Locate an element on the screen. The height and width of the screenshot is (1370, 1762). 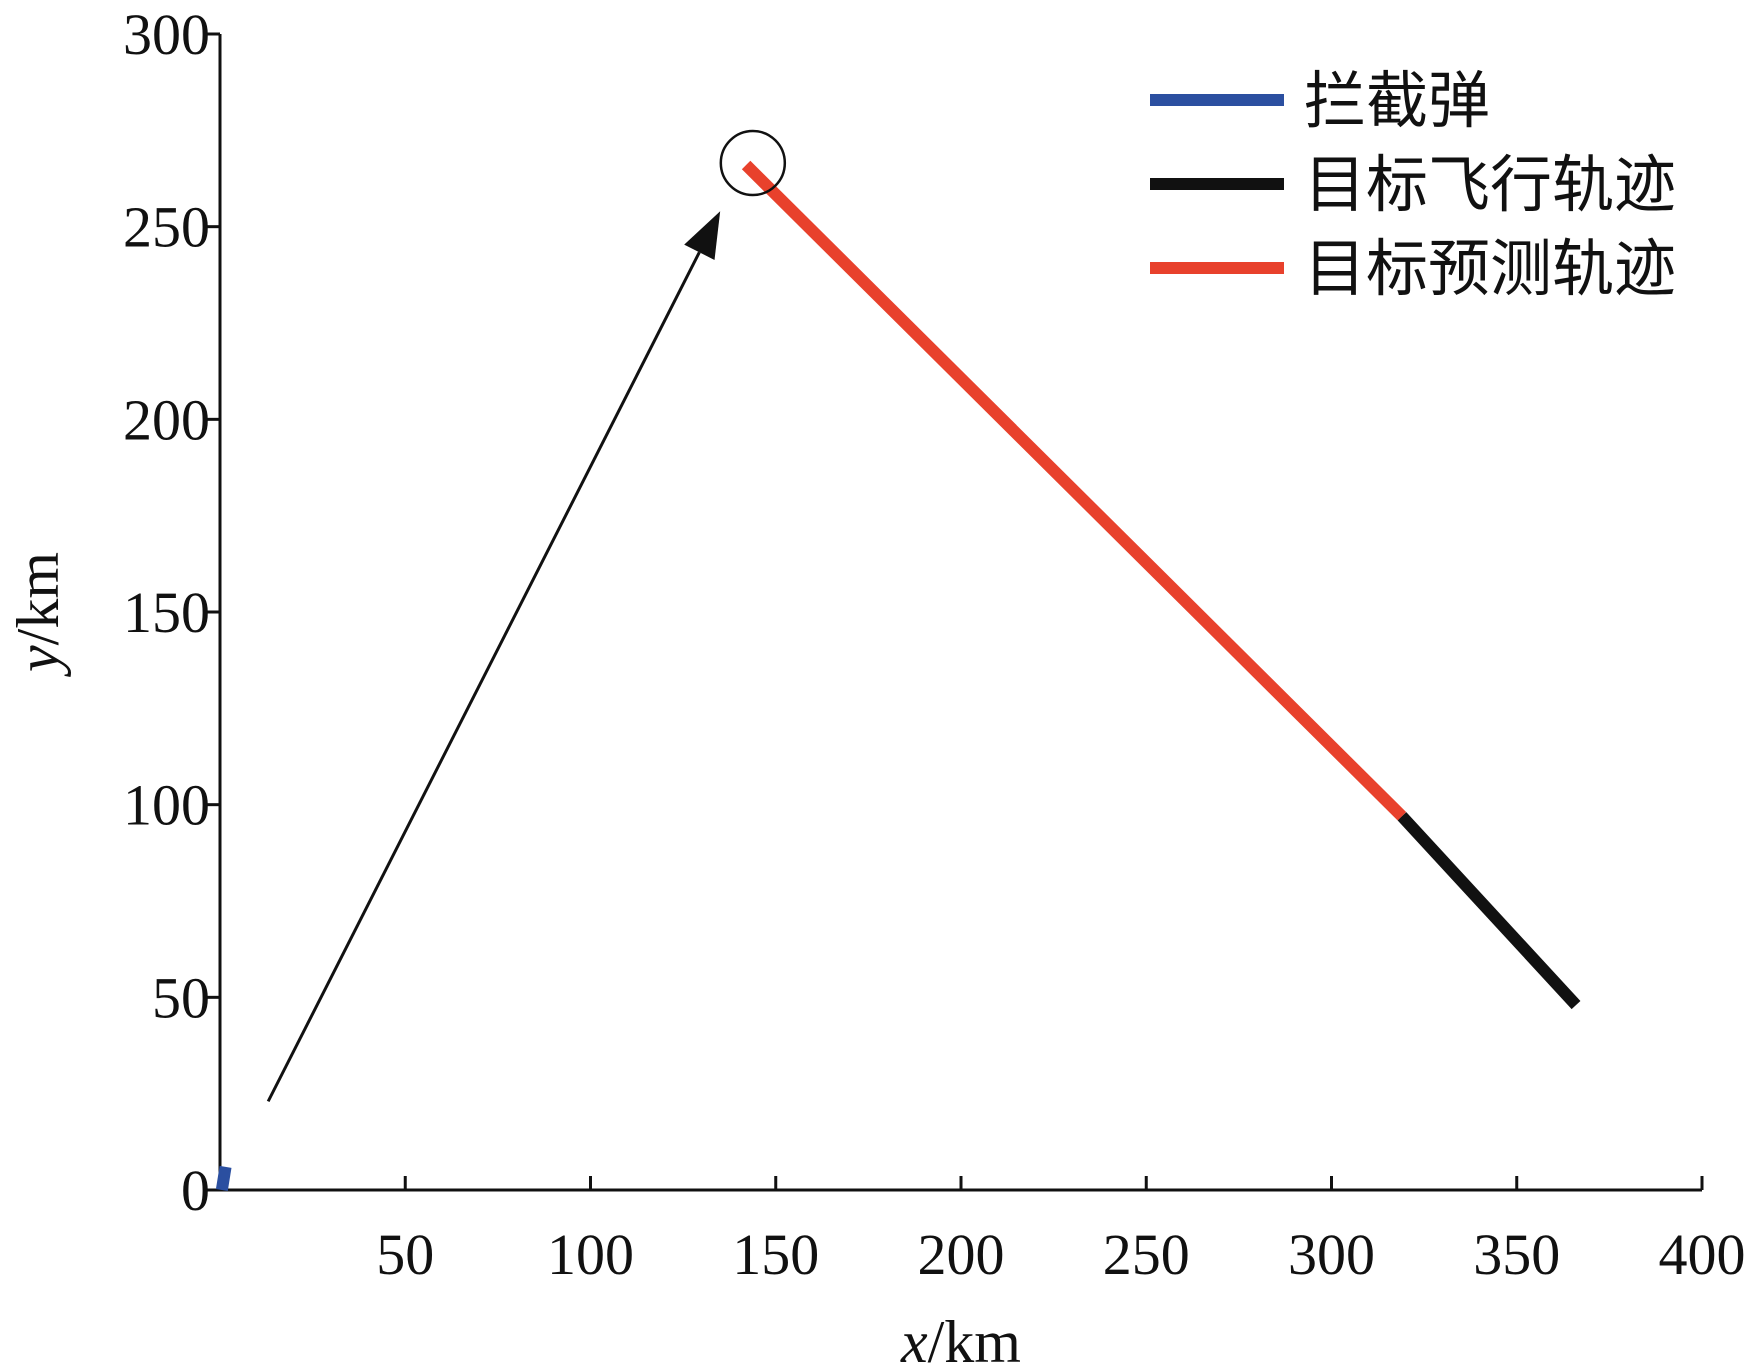
x-axis-unit: /km is located at coordinates (974, 1339).